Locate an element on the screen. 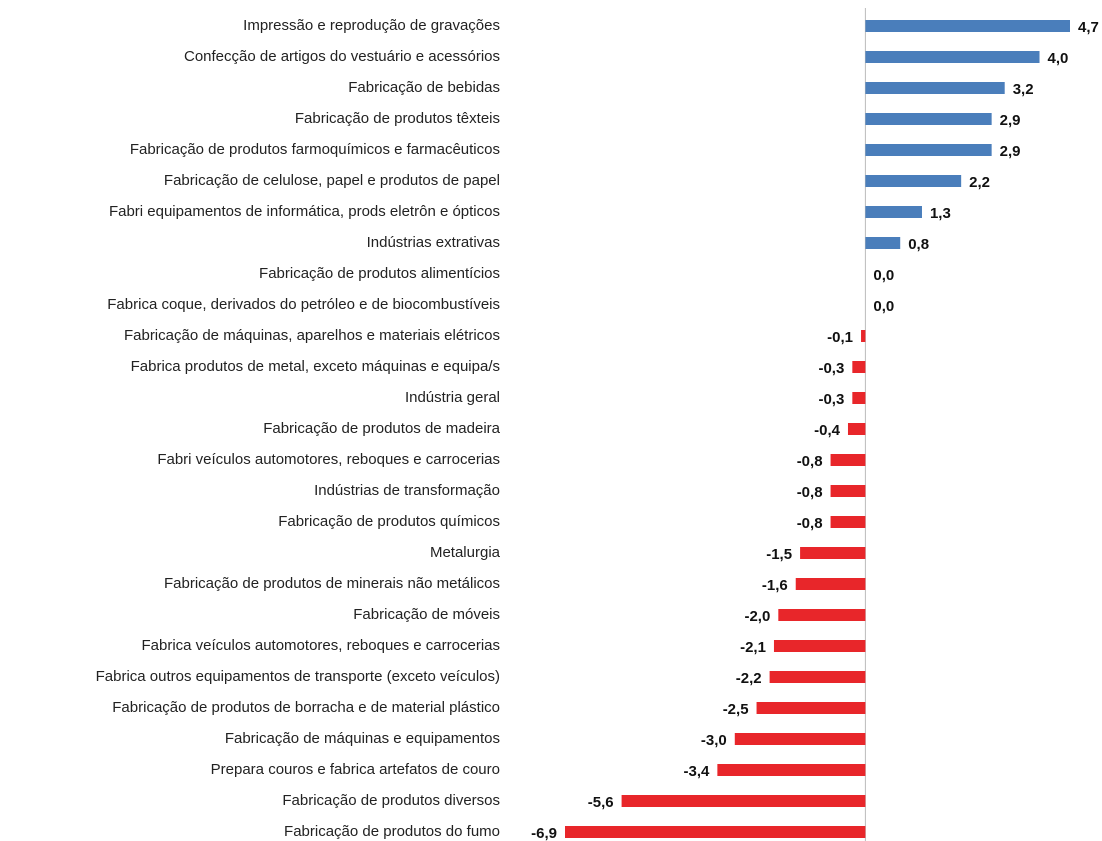 The height and width of the screenshot is (841, 1102). value-label: -0,1 is located at coordinates (840, 337).